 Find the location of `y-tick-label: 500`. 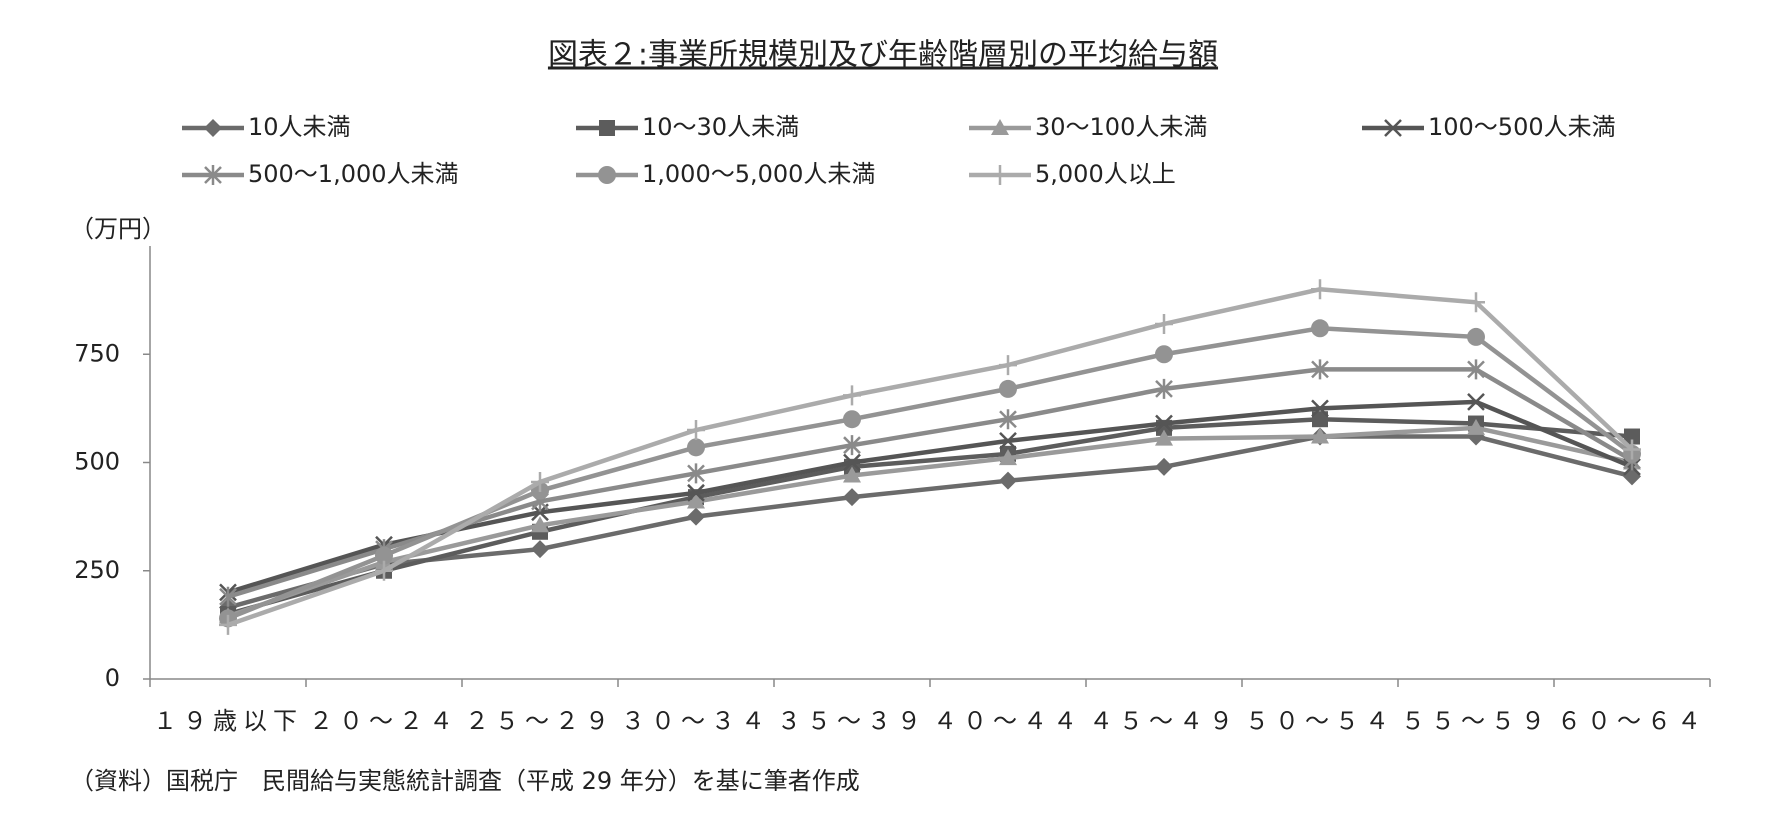

y-tick-label: 500 is located at coordinates (97, 462).